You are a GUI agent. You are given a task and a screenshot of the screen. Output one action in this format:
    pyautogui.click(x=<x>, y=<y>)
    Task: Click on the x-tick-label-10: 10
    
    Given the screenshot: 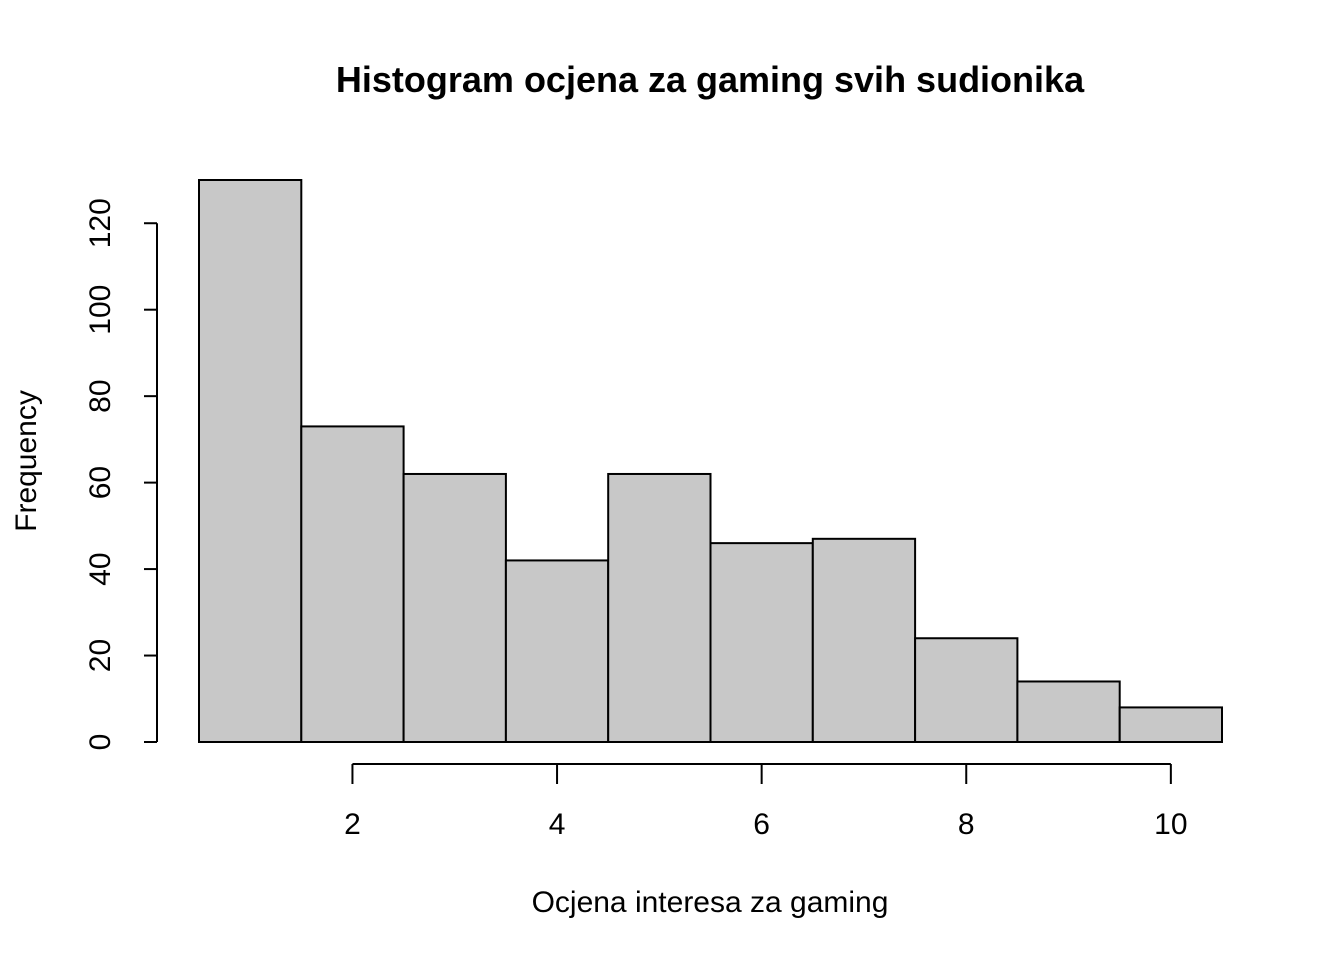 What is the action you would take?
    pyautogui.click(x=1170, y=824)
    